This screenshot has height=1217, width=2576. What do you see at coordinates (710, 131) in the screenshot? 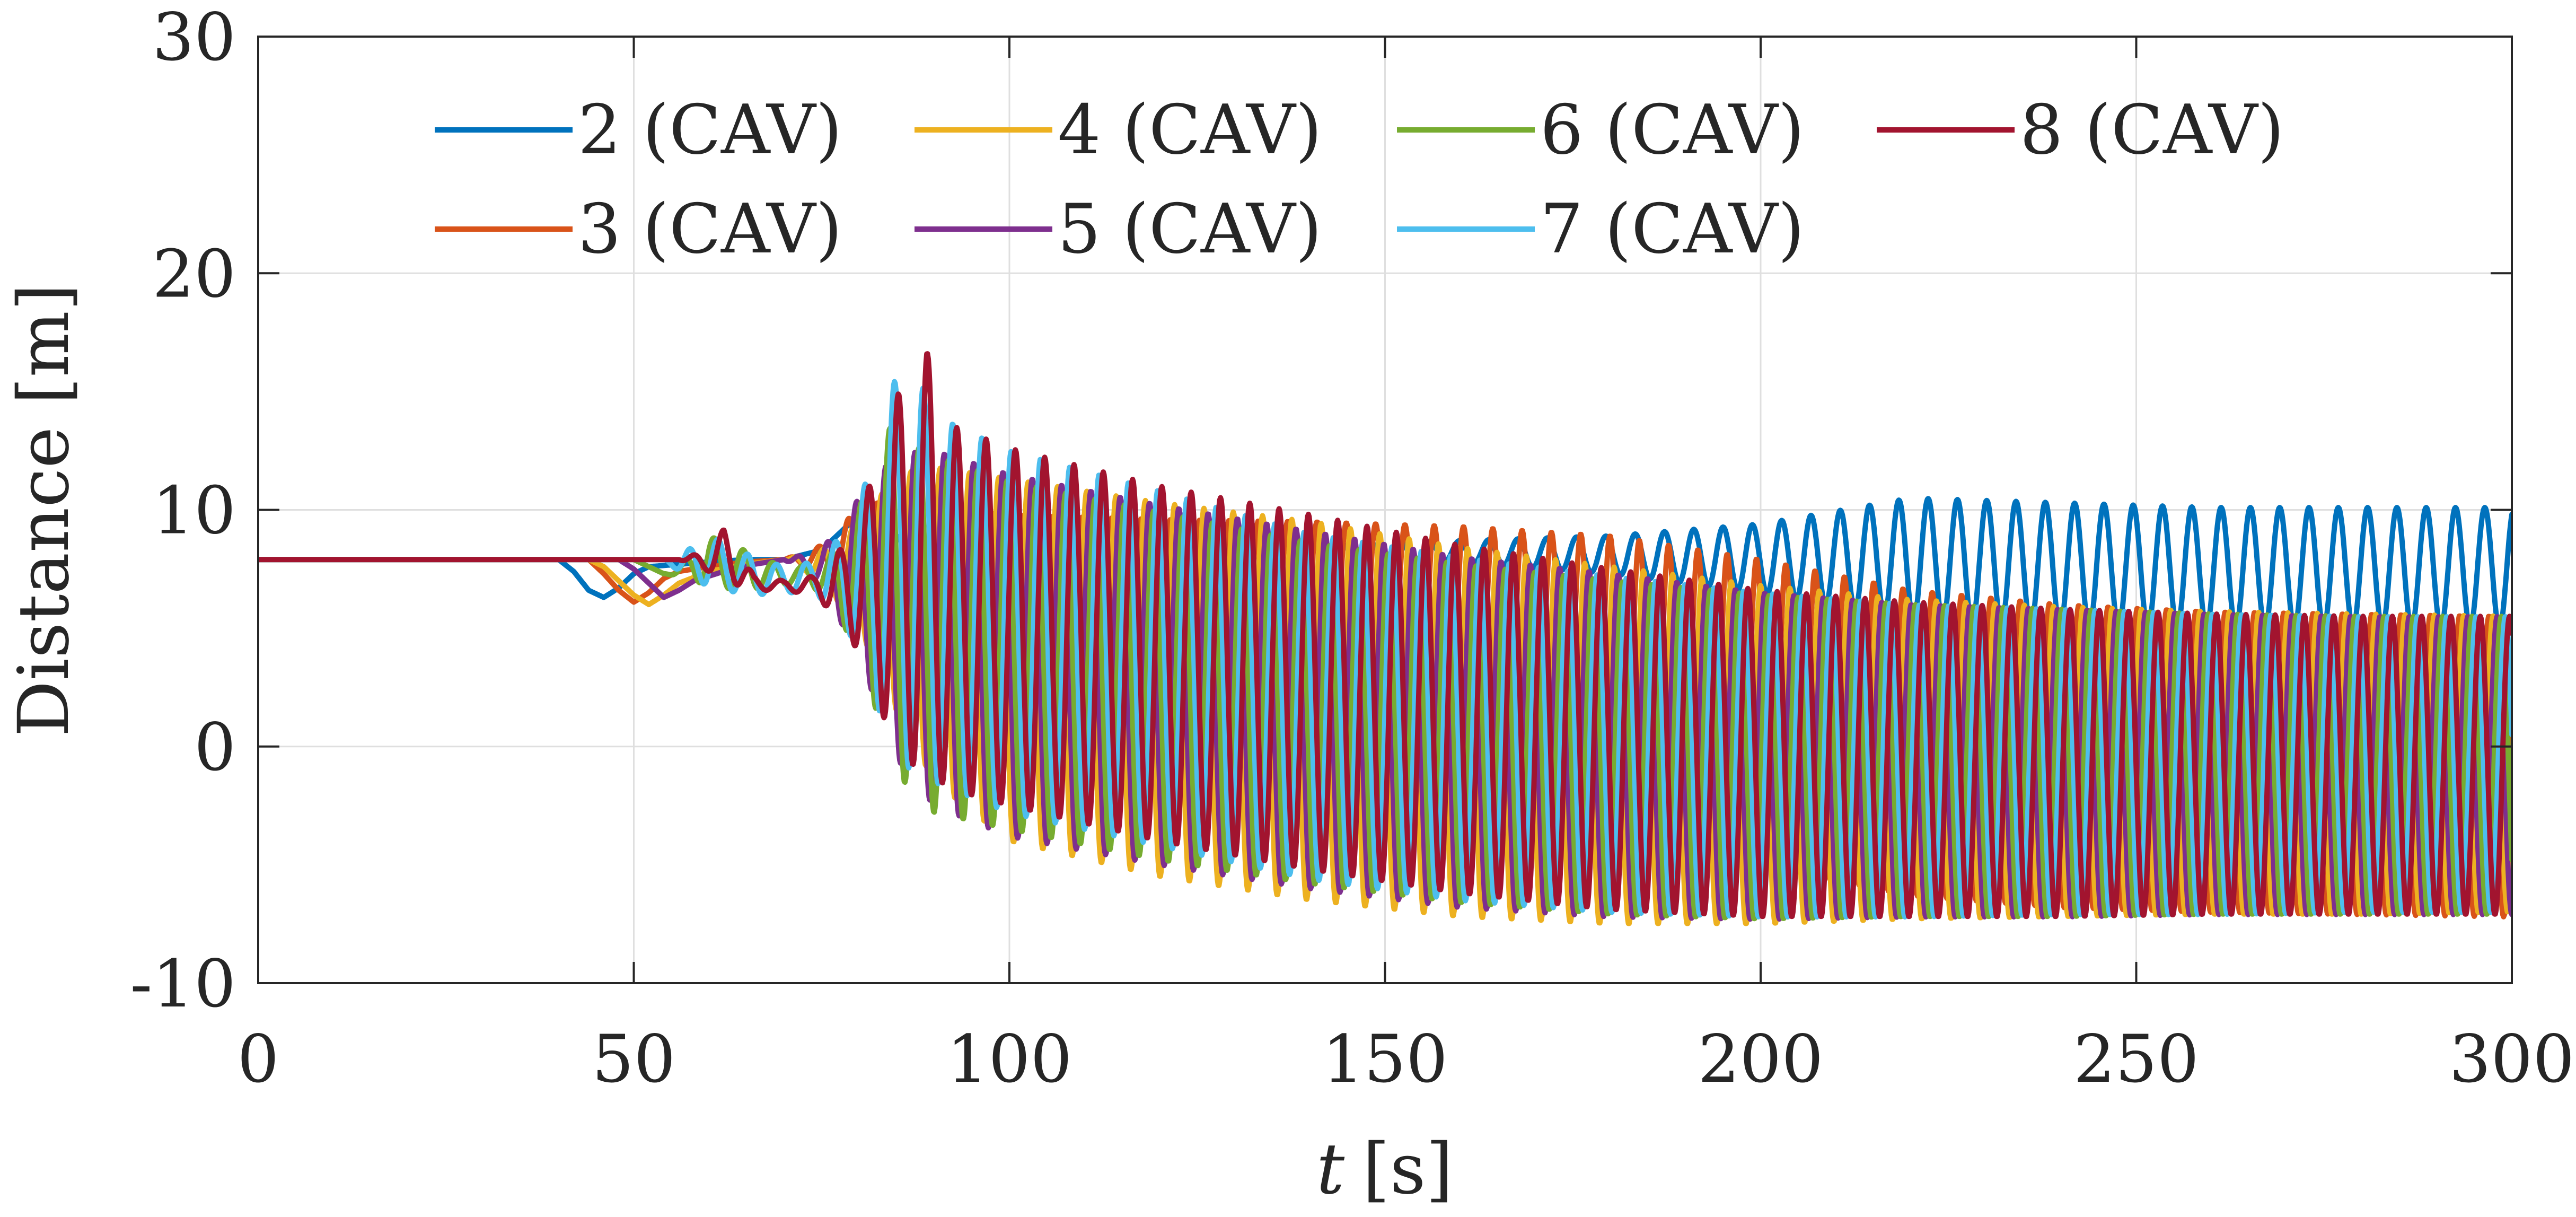
I see `legend-label: 2 (CAV)` at bounding box center [710, 131].